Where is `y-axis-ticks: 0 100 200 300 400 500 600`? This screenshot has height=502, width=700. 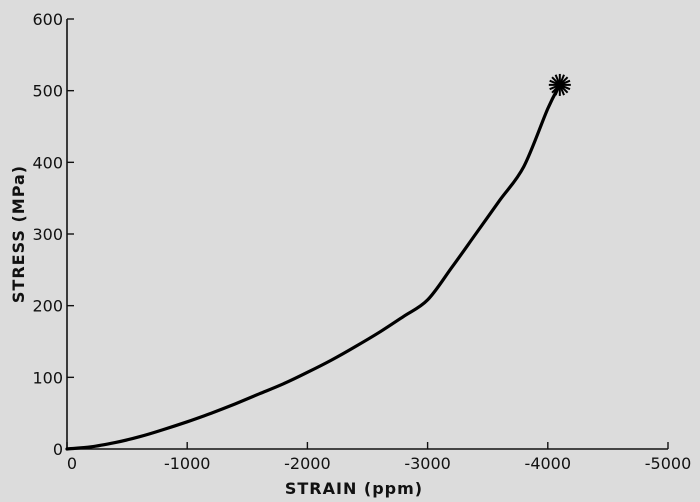 y-axis-ticks: 0 100 200 300 400 500 600 is located at coordinates (53, 234).